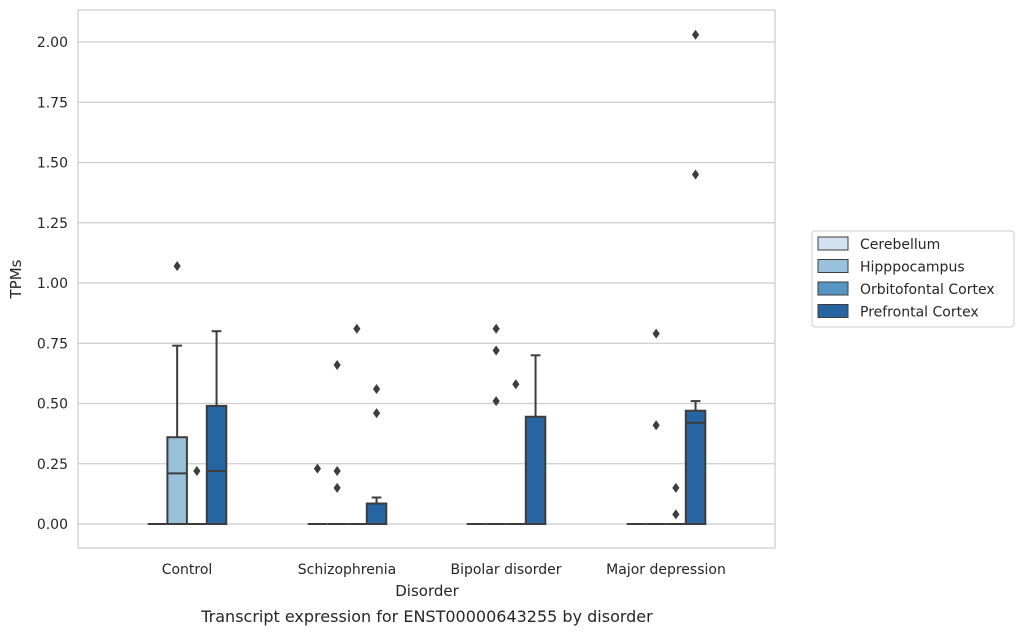  What do you see at coordinates (52, 224) in the screenshot?
I see `y-tick-label: 1.25` at bounding box center [52, 224].